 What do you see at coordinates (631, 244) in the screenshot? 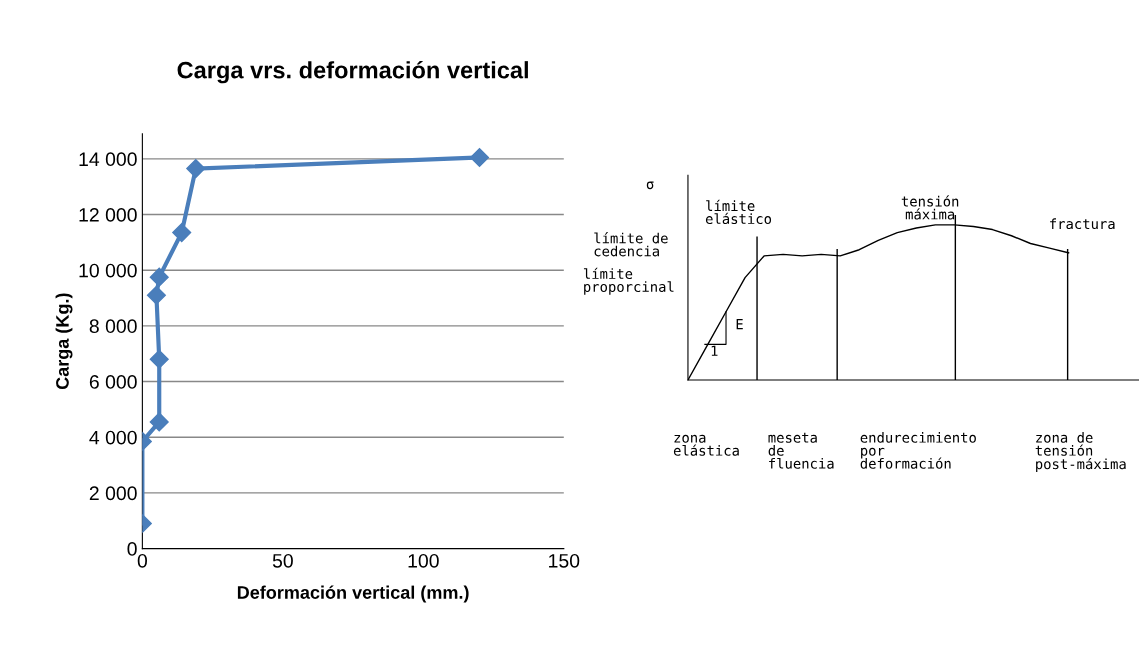
I see `text: límite de cedencia` at bounding box center [631, 244].